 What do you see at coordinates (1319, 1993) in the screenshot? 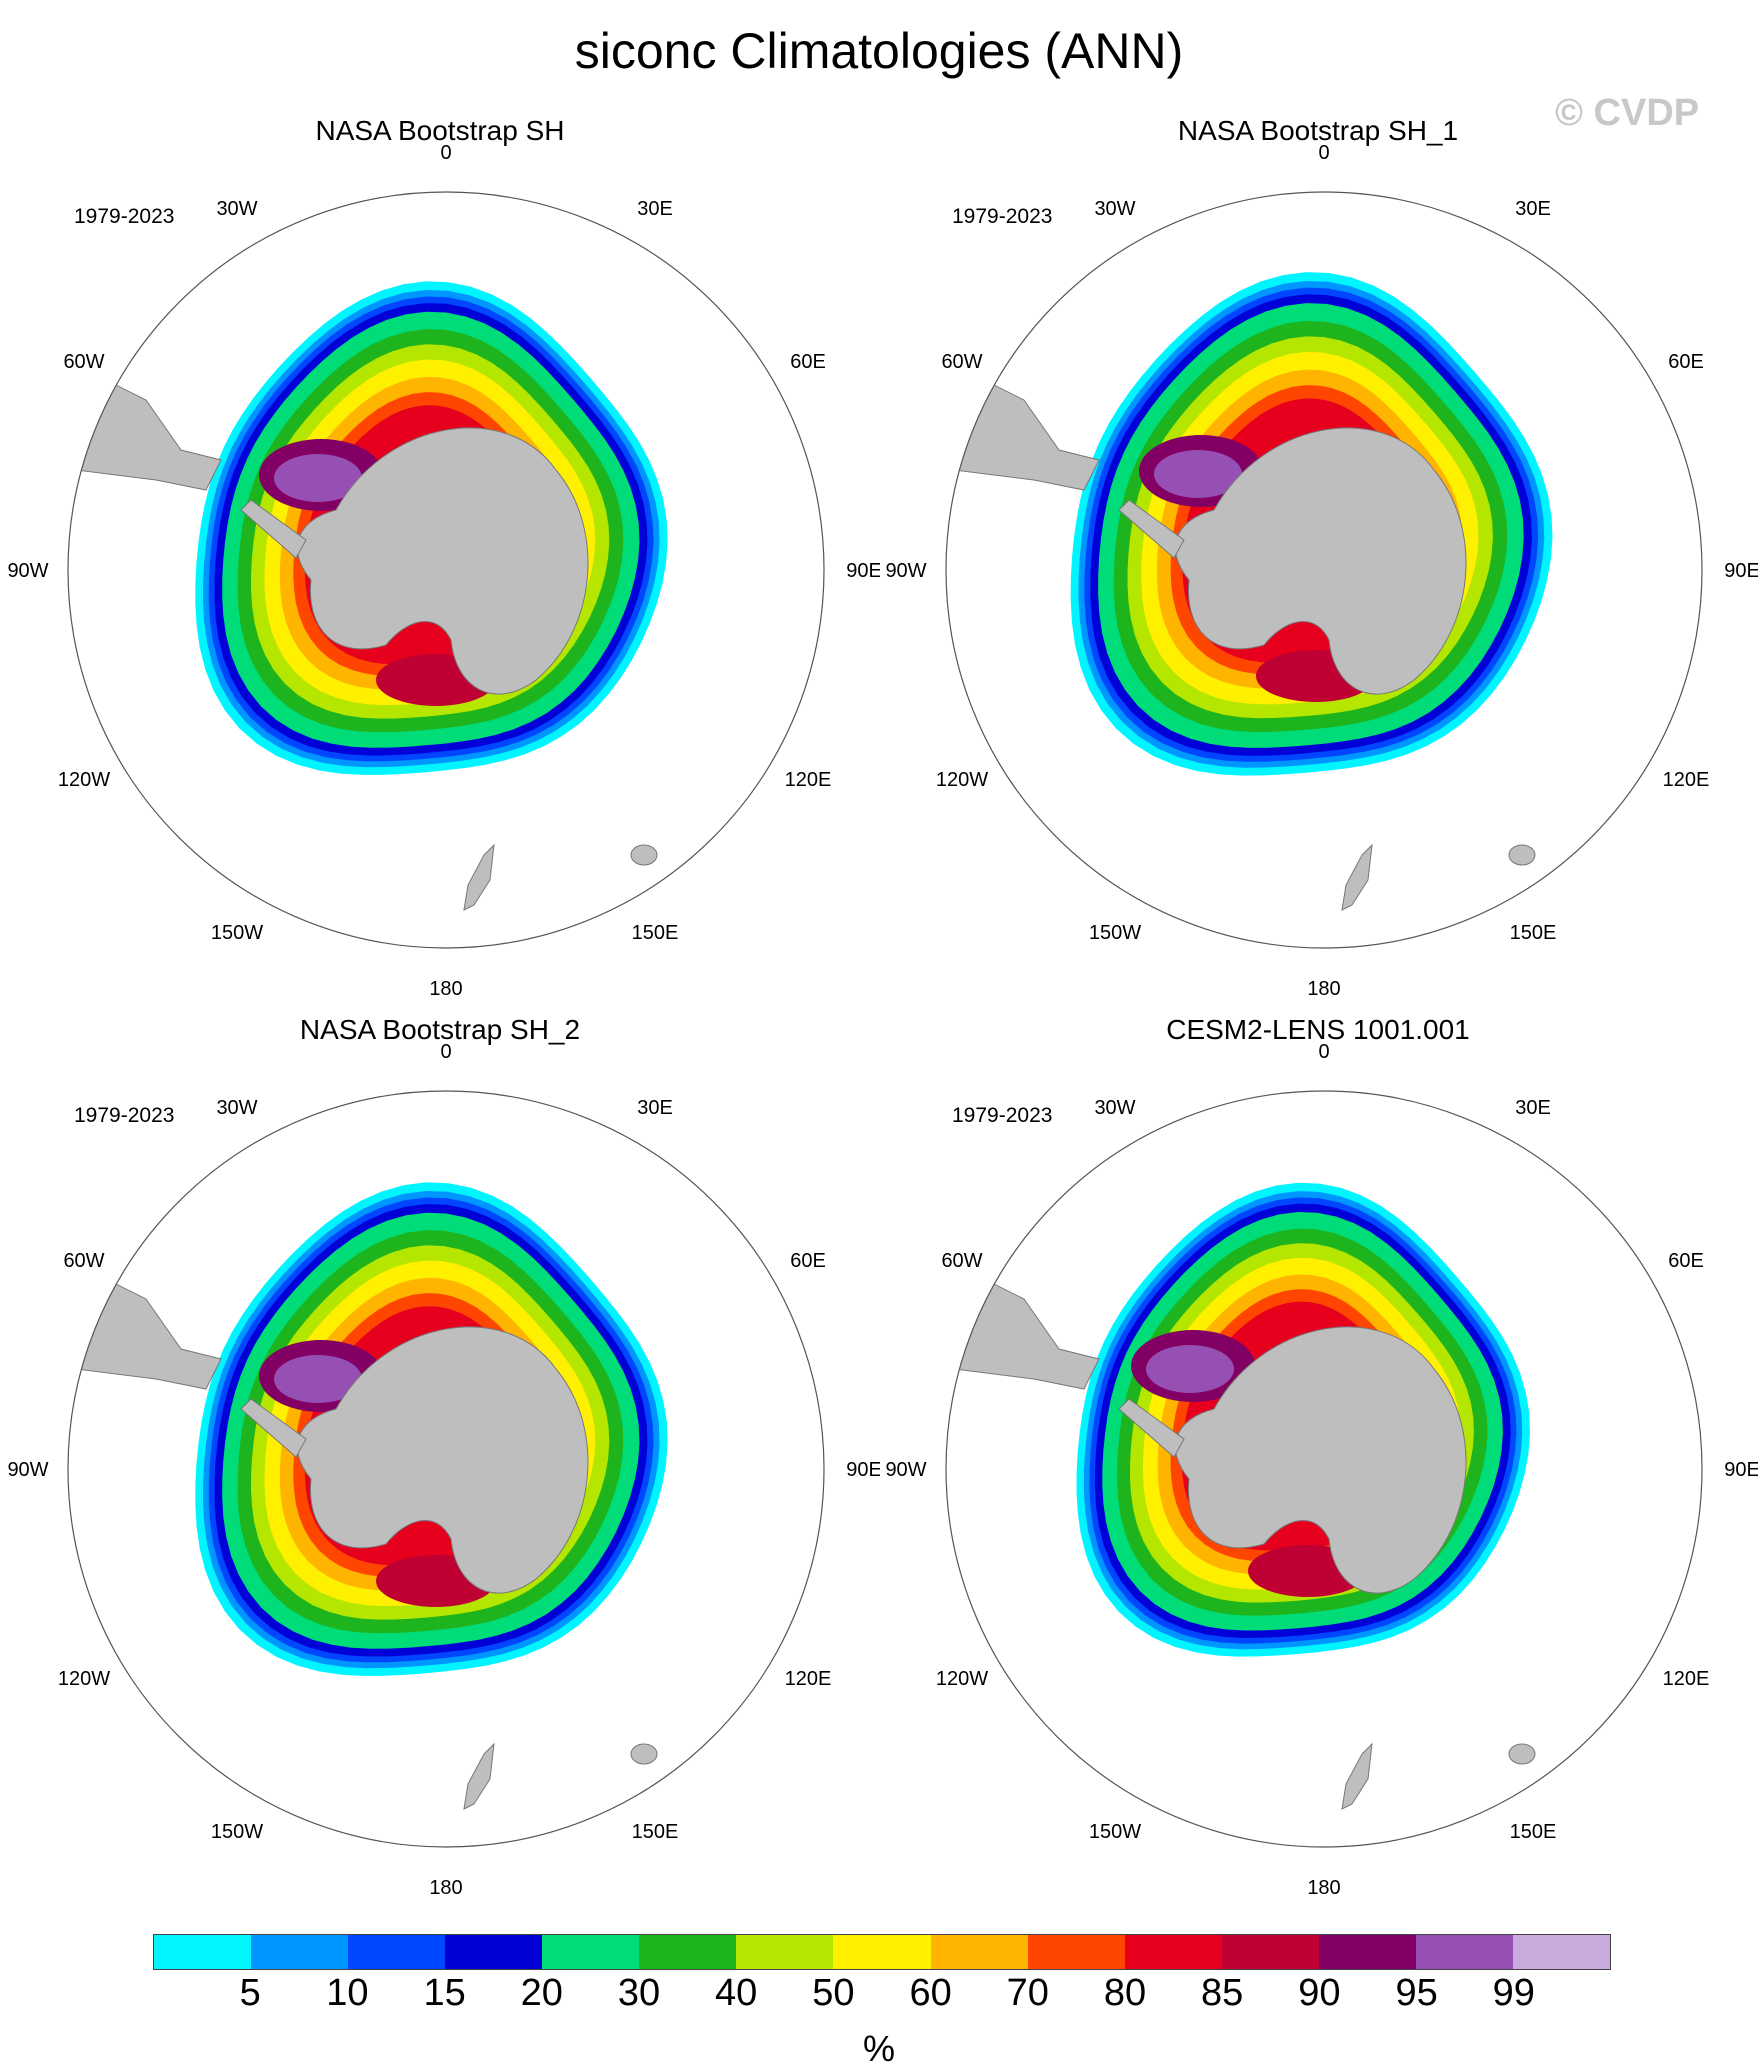
I see `colorbar-tick: 90` at bounding box center [1319, 1993].